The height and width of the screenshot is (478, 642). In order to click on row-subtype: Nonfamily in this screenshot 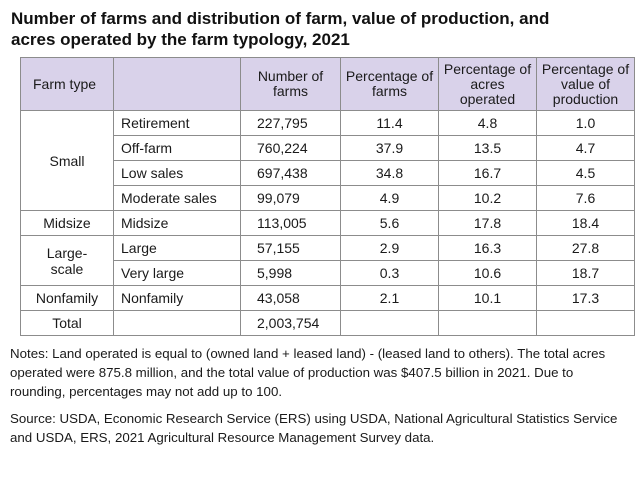, I will do `click(177, 298)`.